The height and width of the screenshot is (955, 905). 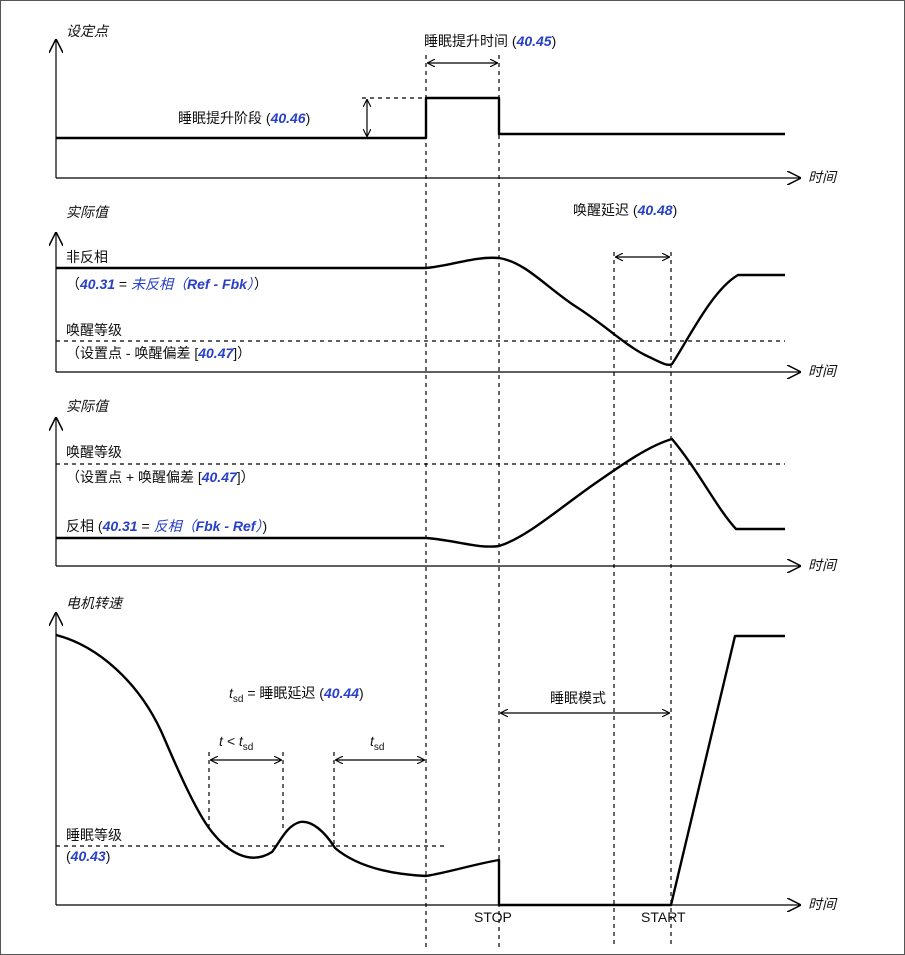 What do you see at coordinates (158, 353) in the screenshot?
I see `wake-level-formula-noninv: （设置点 - 唤醒偏差 [40.47]）` at bounding box center [158, 353].